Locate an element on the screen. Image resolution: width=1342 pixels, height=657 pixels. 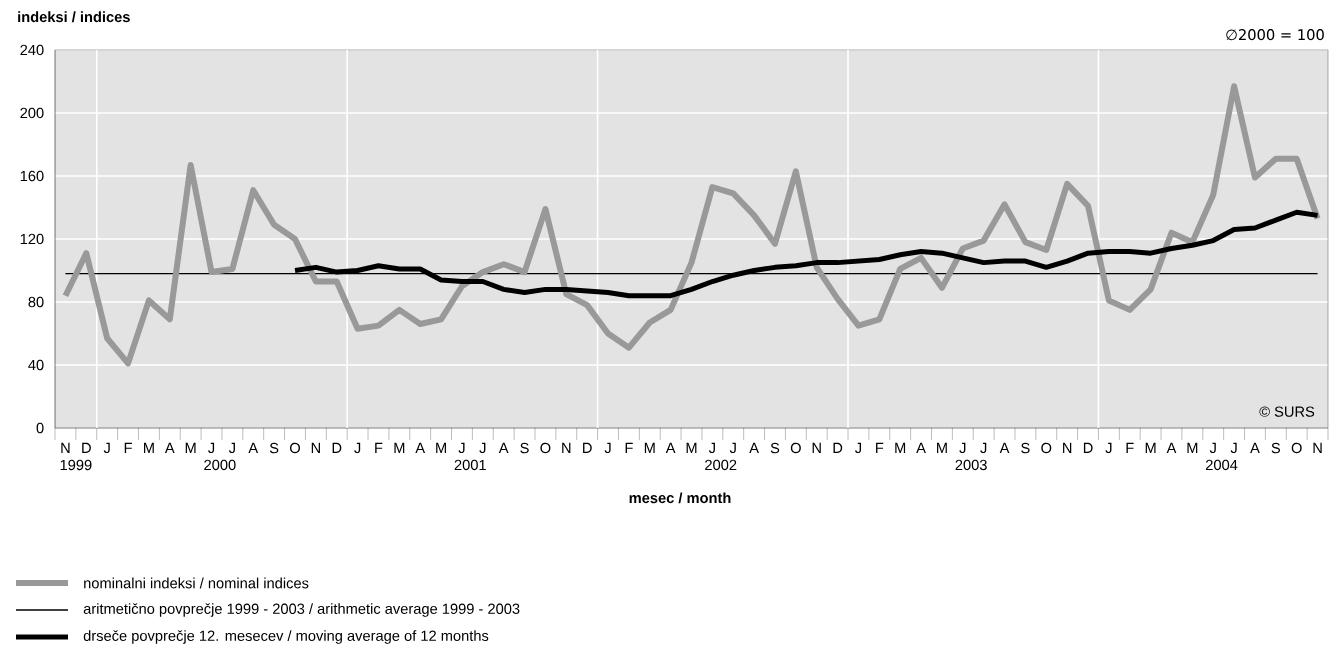
text: 1999 is located at coordinates (76, 465).